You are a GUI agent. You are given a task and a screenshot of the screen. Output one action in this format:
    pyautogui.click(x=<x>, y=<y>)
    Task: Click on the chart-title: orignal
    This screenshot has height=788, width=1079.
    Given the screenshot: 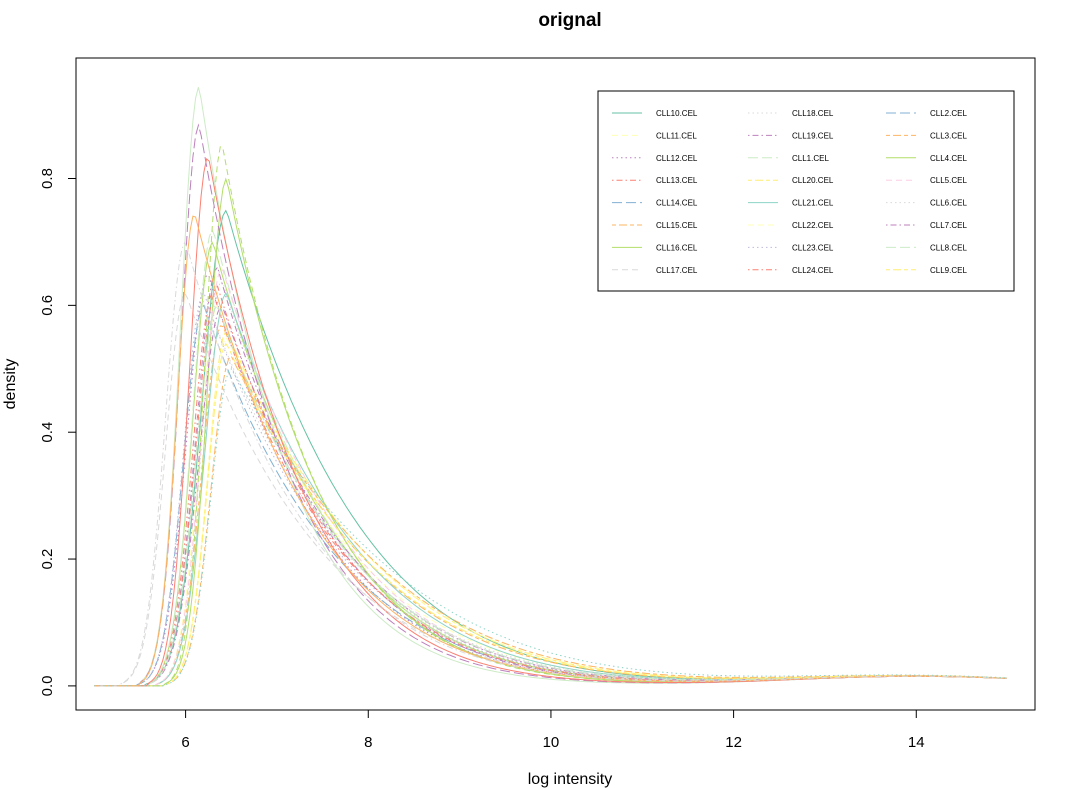 What is the action you would take?
    pyautogui.click(x=569, y=20)
    